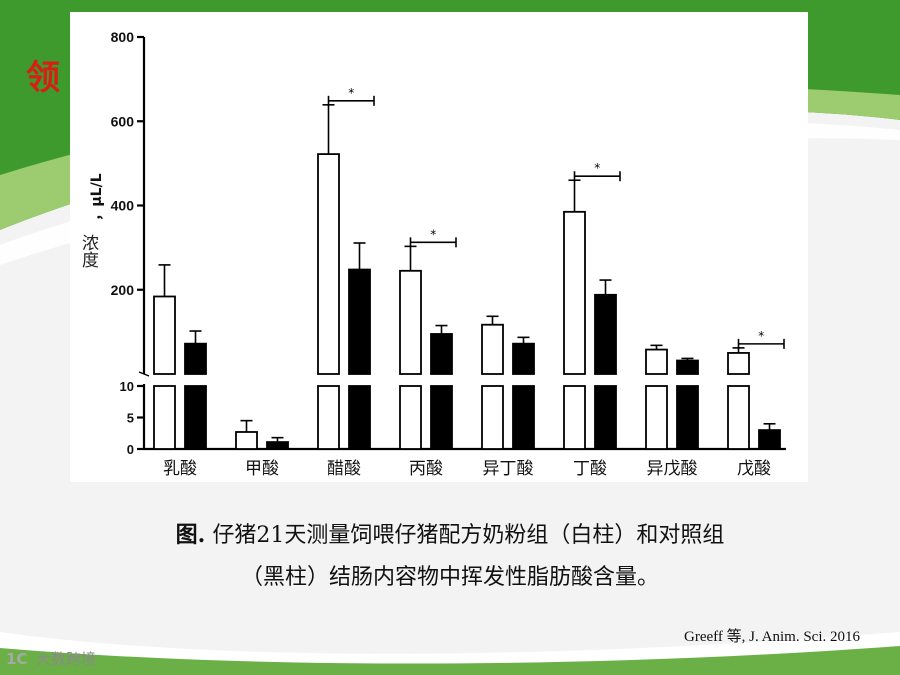  I want to click on x-tick-label-5: 丁酸, so click(590, 469).